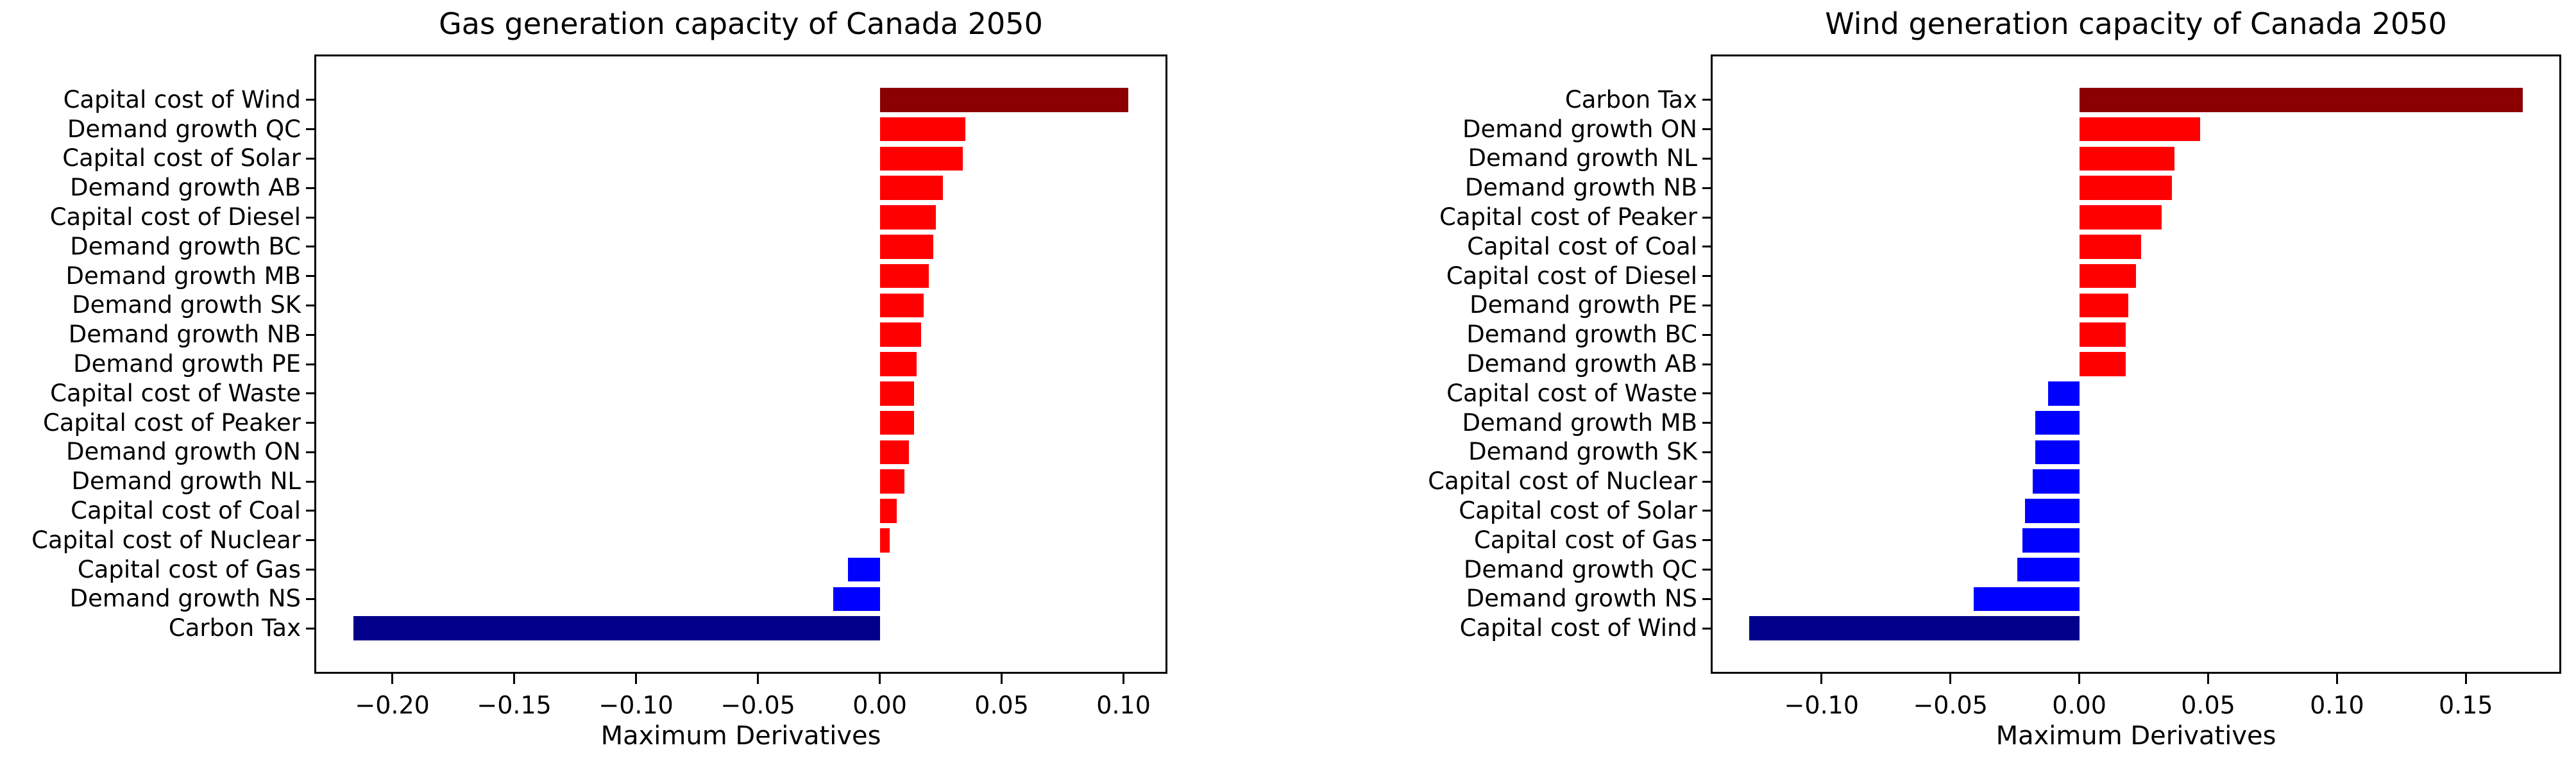 This screenshot has height=768, width=2576. Describe the element at coordinates (921, 158) in the screenshot. I see `bar-capital-cost-of-solar` at that location.